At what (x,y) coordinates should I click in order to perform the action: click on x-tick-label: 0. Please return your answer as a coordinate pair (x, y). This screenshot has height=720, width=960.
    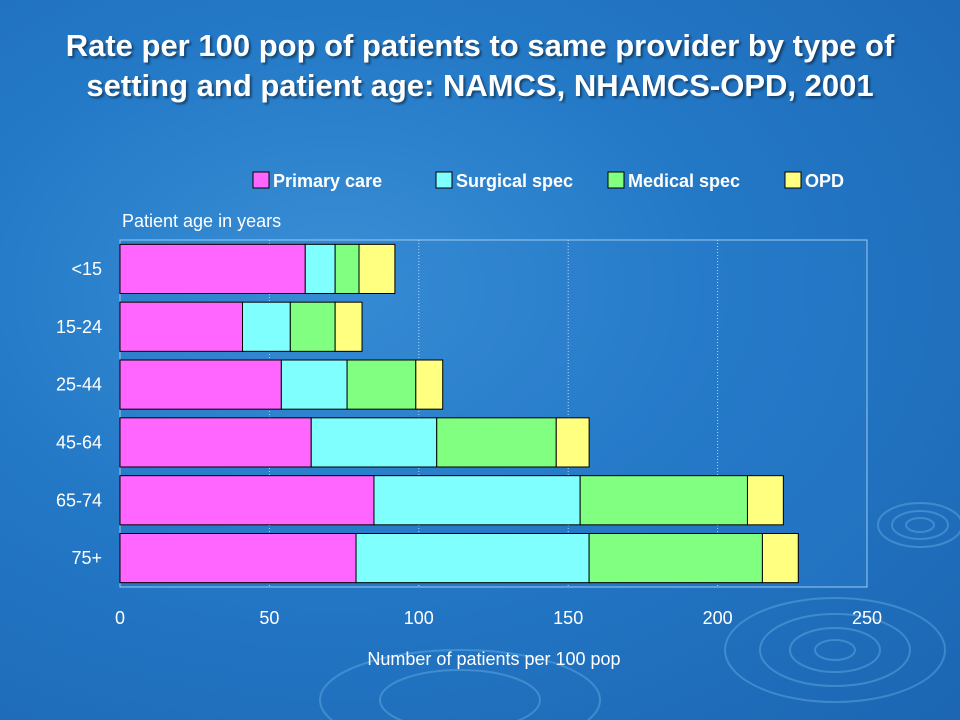
    Looking at the image, I should click on (120, 618).